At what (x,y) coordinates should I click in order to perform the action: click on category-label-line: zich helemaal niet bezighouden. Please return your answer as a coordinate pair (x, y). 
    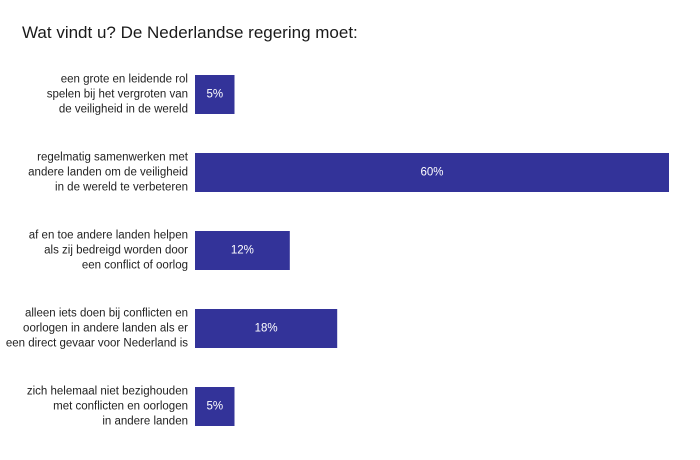
    Looking at the image, I should click on (107, 392).